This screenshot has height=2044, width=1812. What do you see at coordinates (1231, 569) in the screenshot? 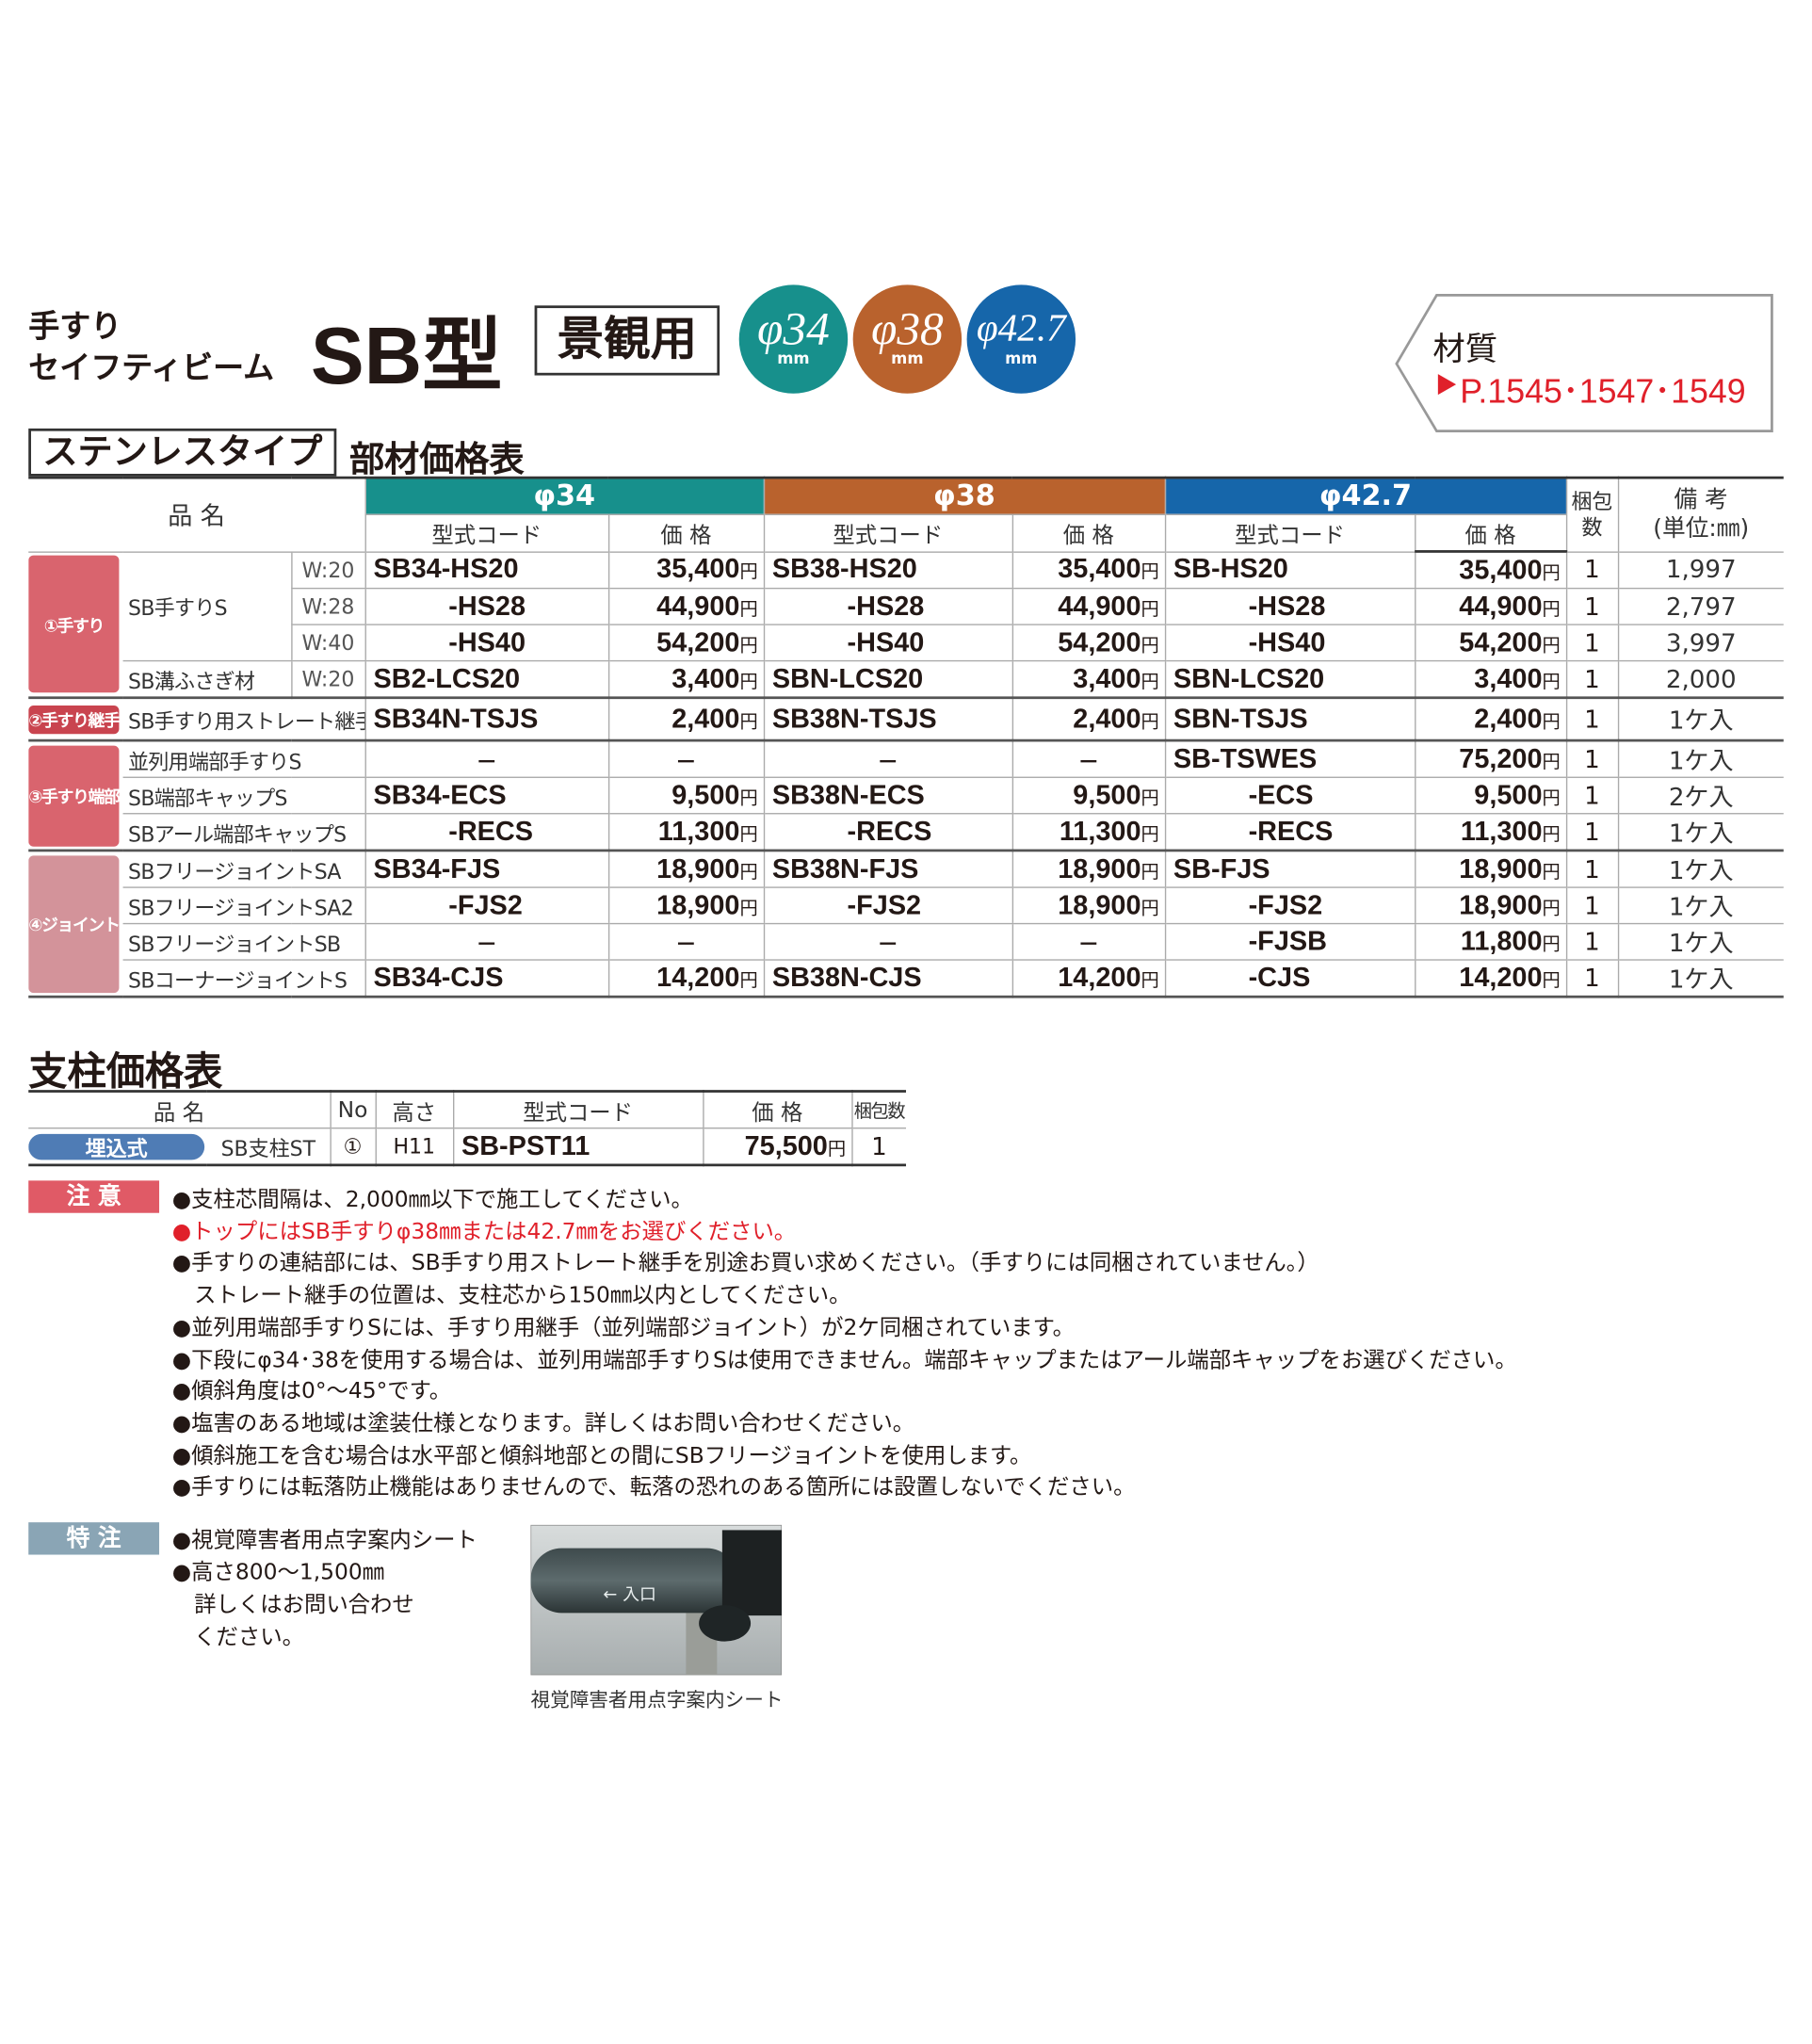
I see `code-value: SB-HS20` at bounding box center [1231, 569].